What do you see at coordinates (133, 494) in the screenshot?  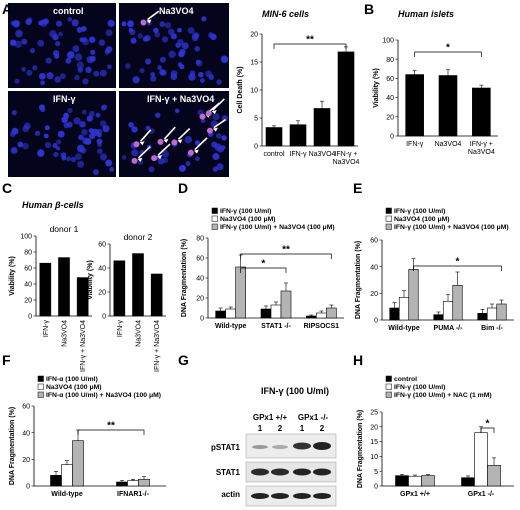 I see `x-tick-label: IFNAR1-/-` at bounding box center [133, 494].